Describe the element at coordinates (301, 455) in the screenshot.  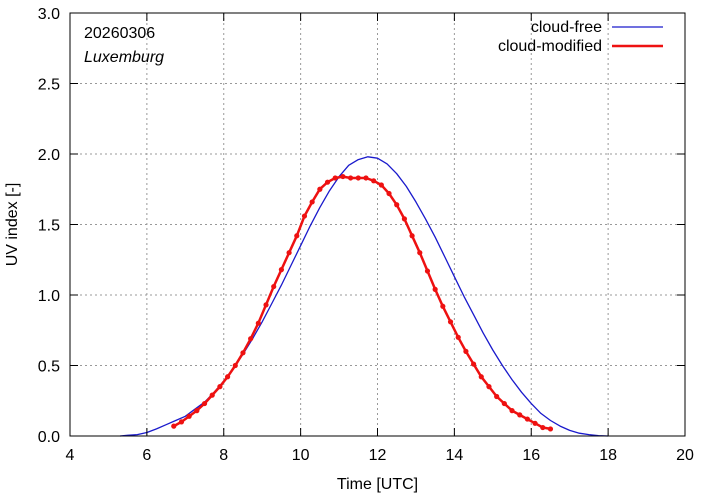
I see `x-tick-label: 10` at that location.